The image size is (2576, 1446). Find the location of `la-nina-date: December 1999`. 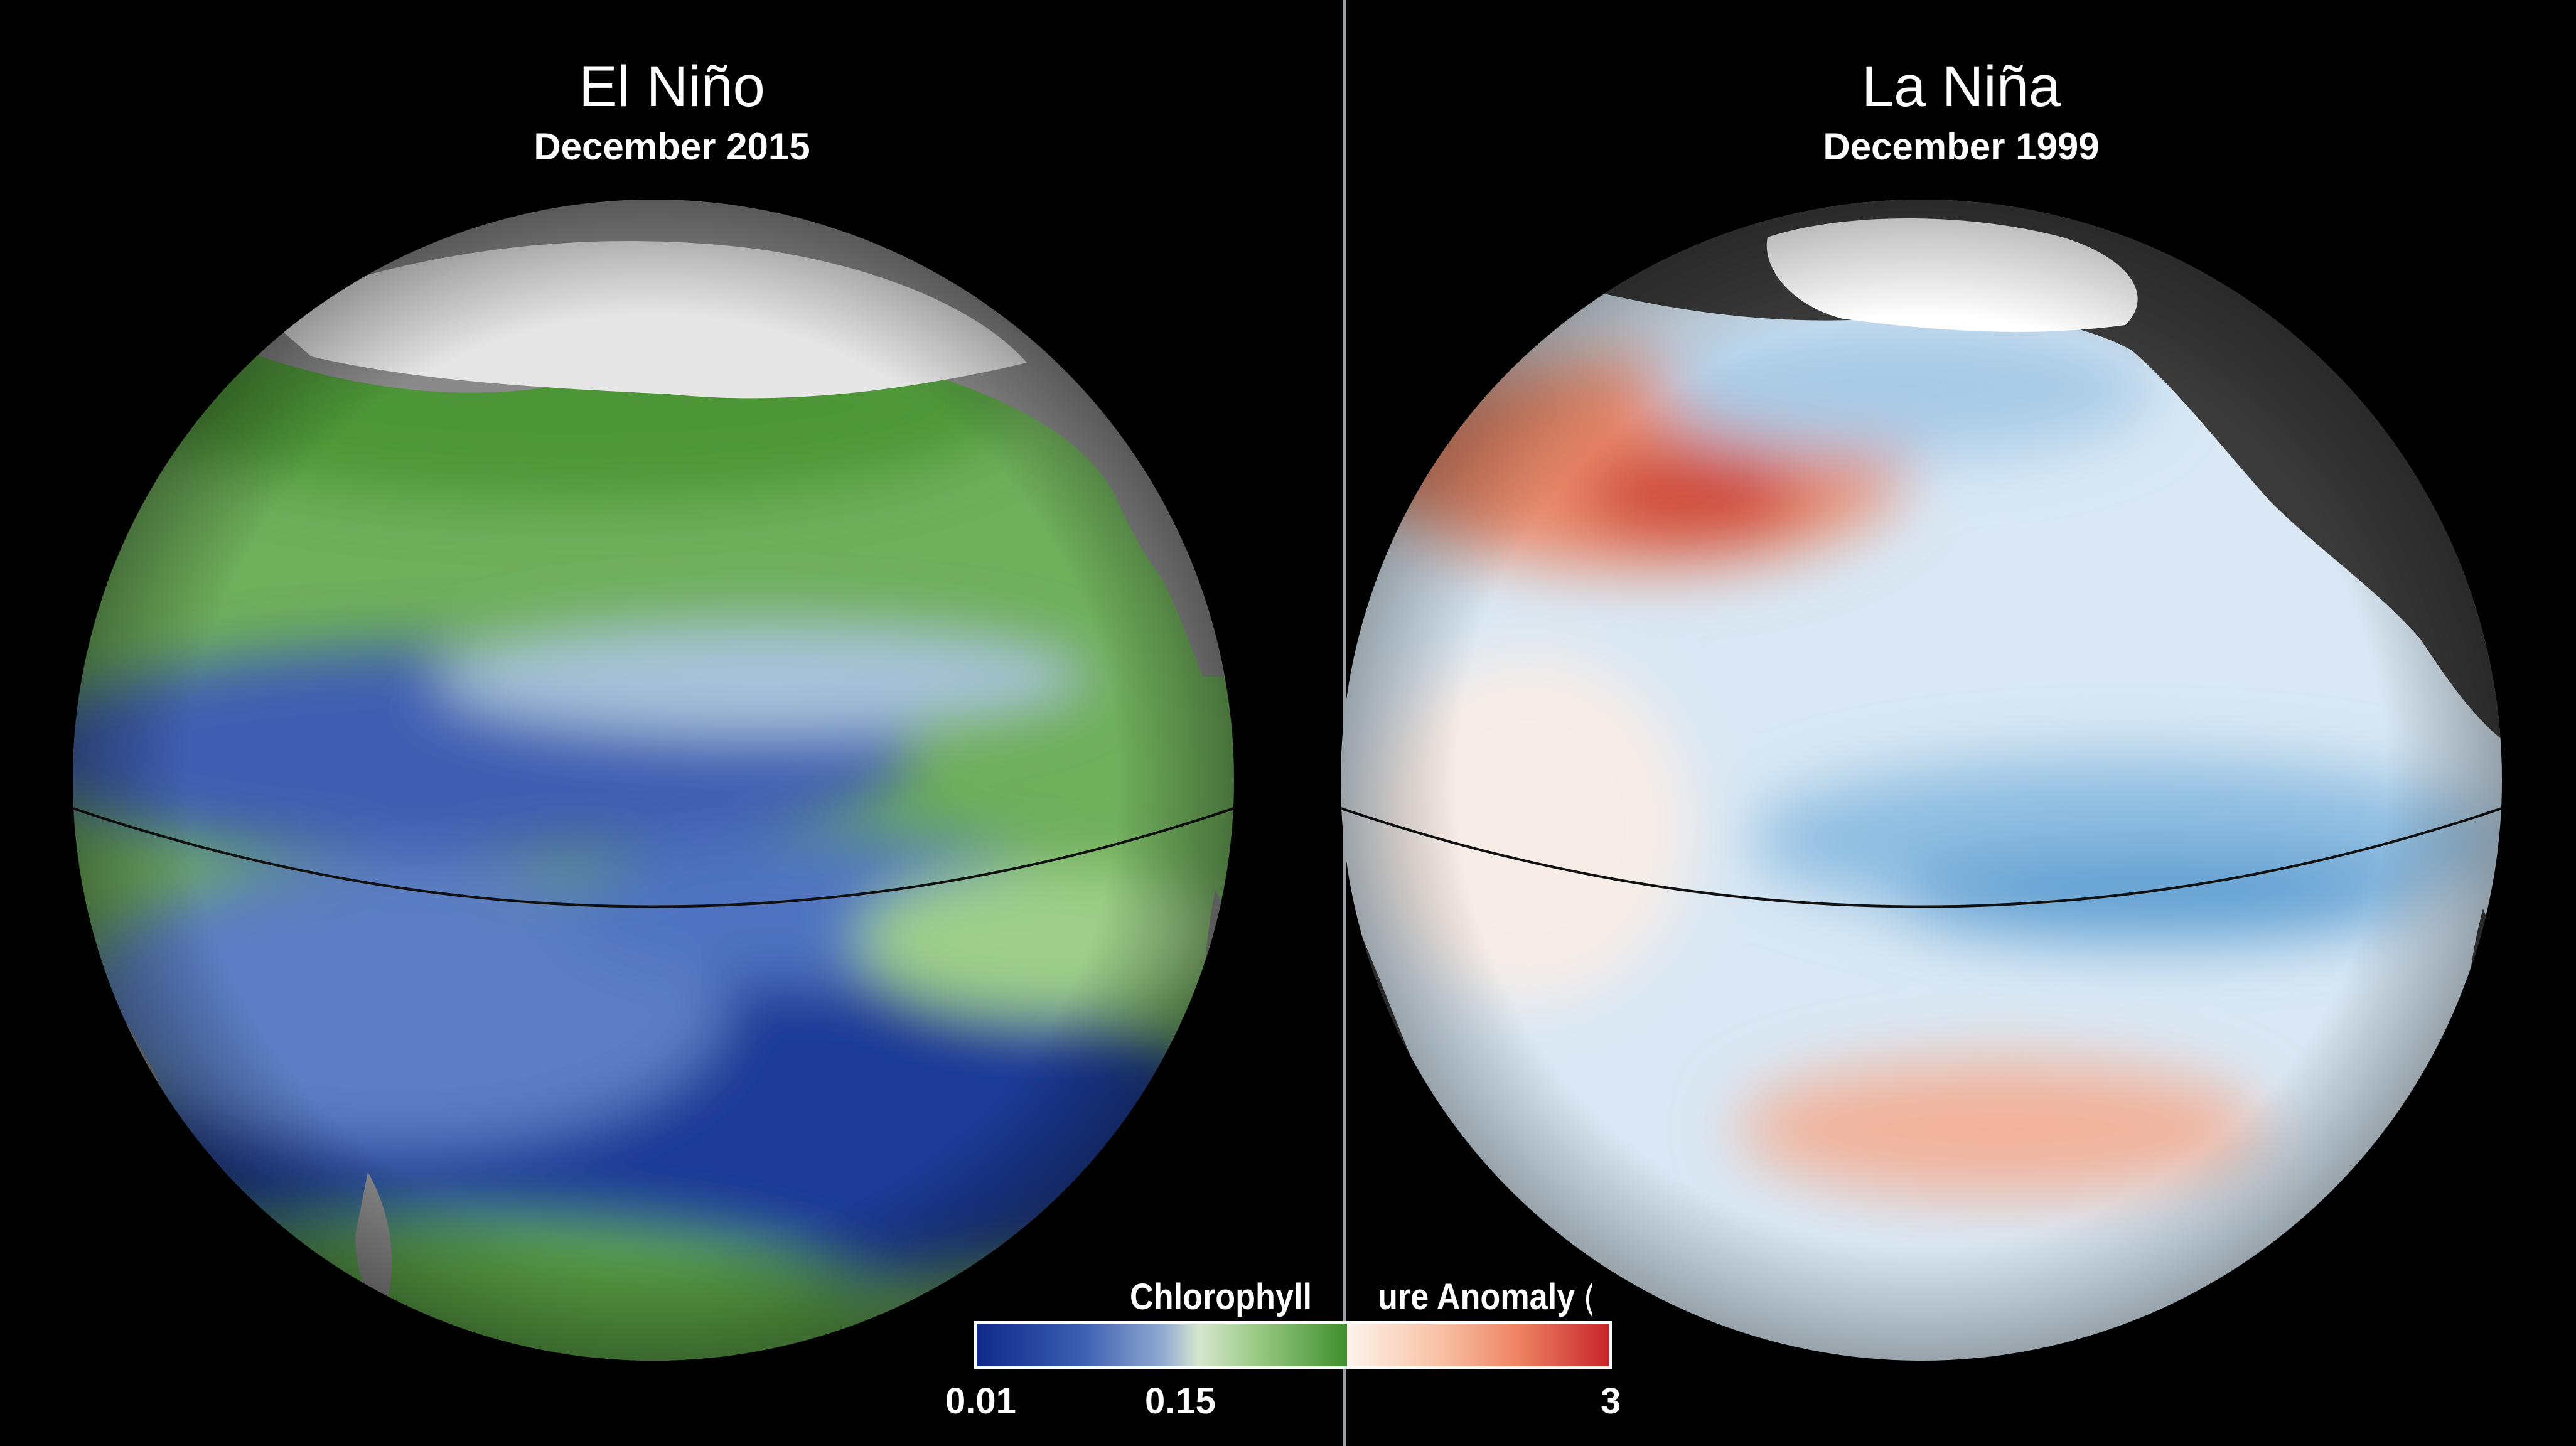

la-nina-date: December 1999 is located at coordinates (1961, 147).